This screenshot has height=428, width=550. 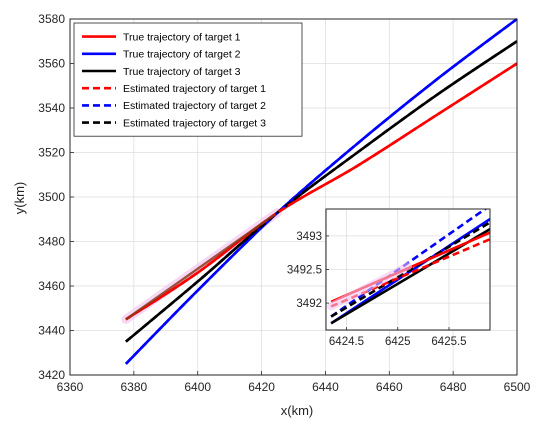 I want to click on y-tick-label: 3500, so click(x=51, y=197).